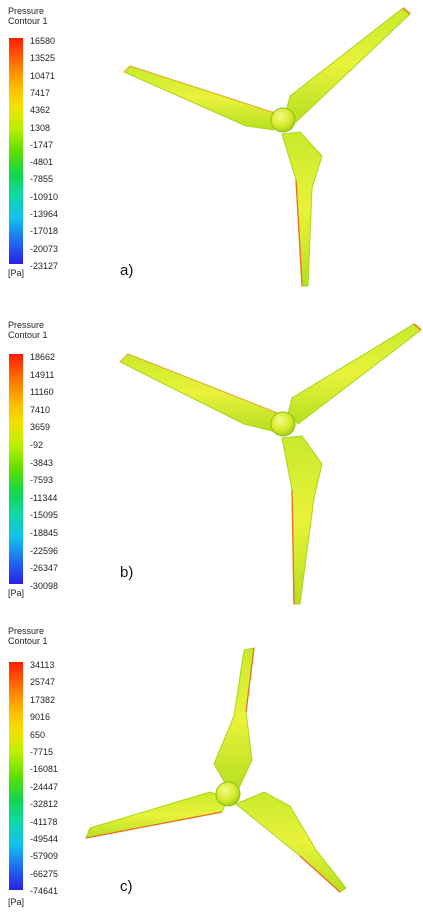  Describe the element at coordinates (44, 873) in the screenshot. I see `colorbar-tick-label: -66275` at that location.